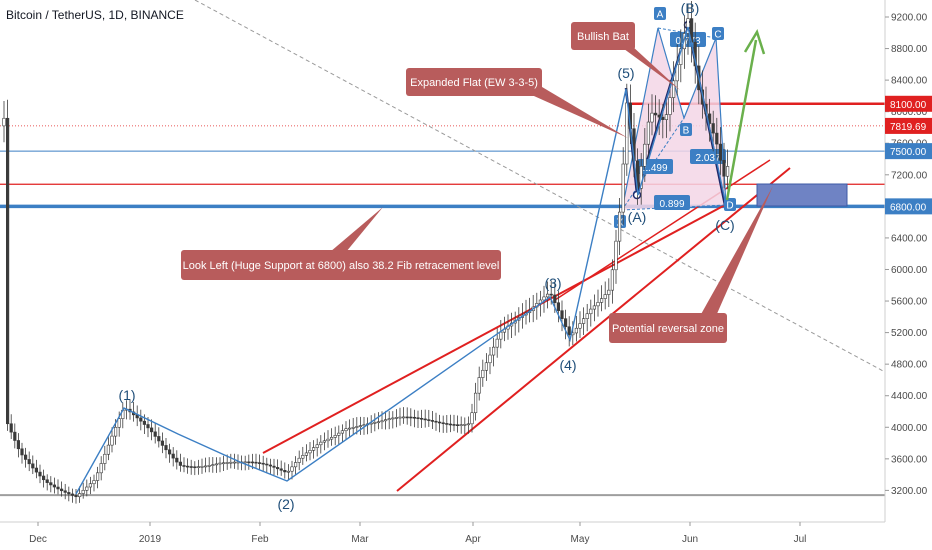  What do you see at coordinates (672, 202) in the screenshot?
I see `ratio-tag` at bounding box center [672, 202].